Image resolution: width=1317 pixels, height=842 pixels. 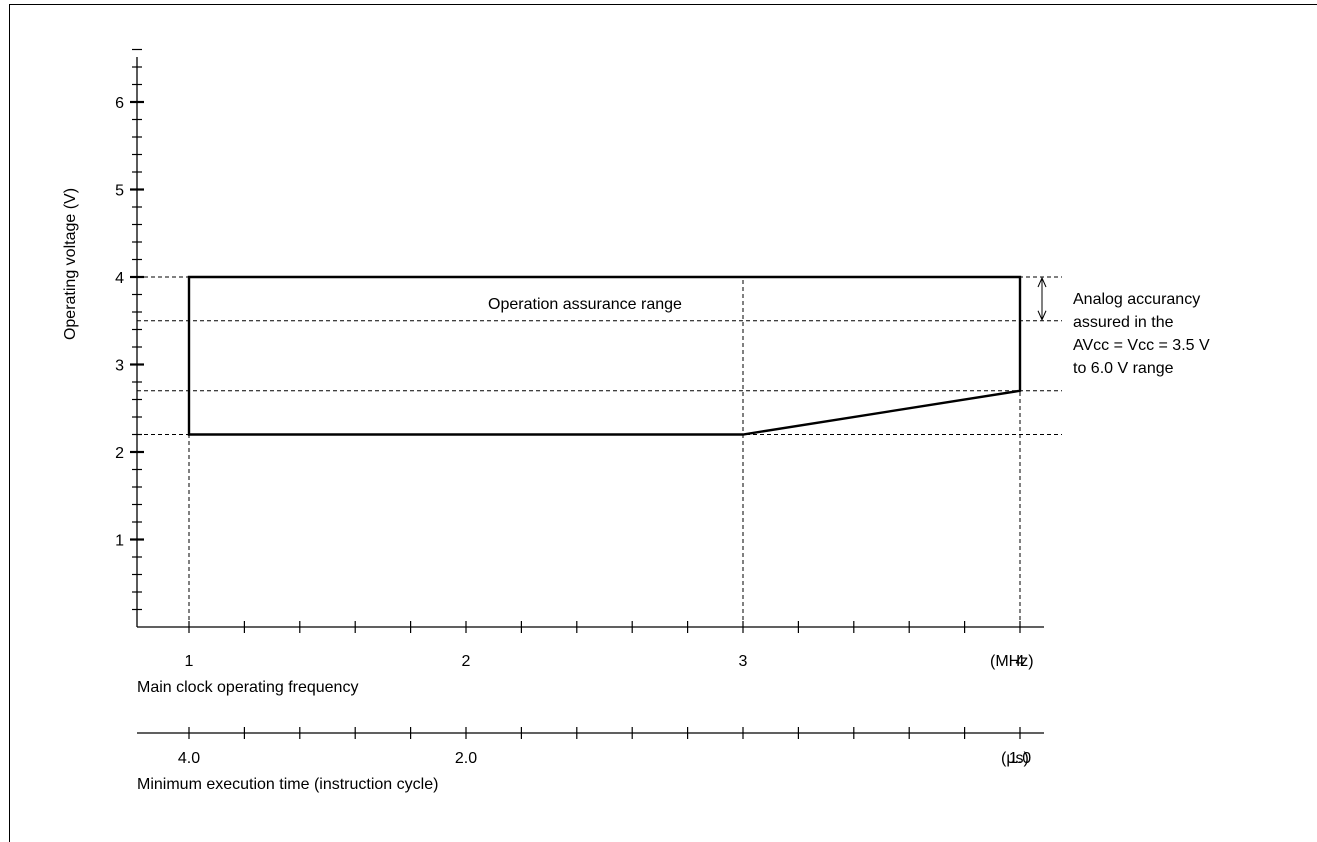 What do you see at coordinates (1136, 299) in the screenshot?
I see `annotation-text-line: Analog accurancy` at bounding box center [1136, 299].